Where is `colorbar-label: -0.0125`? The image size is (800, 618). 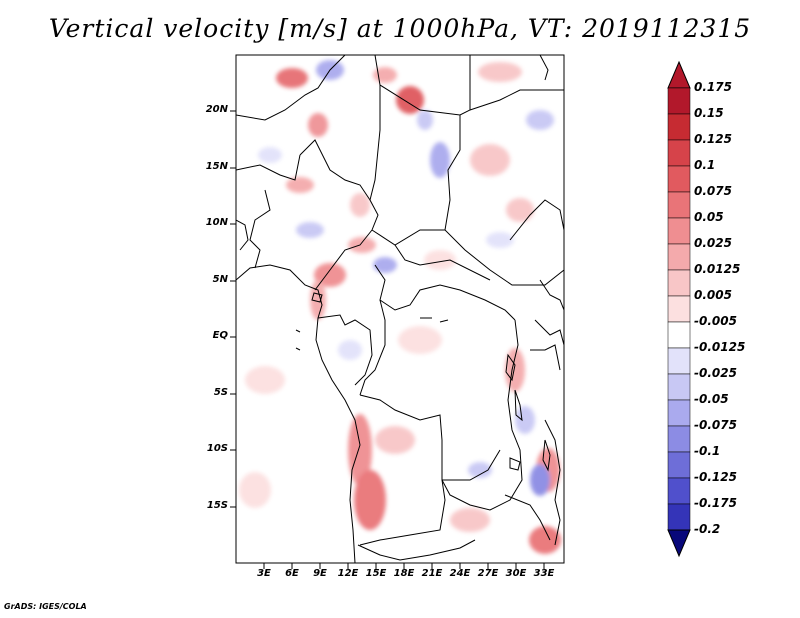 colorbar-label: -0.0125 is located at coordinates (720, 347).